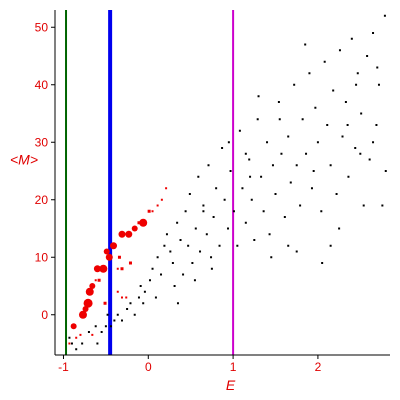 Image resolution: width=400 pixels, height=400 pixels. Describe the element at coordinates (42, 142) in the screenshot. I see `y-tick-label: 30` at that location.